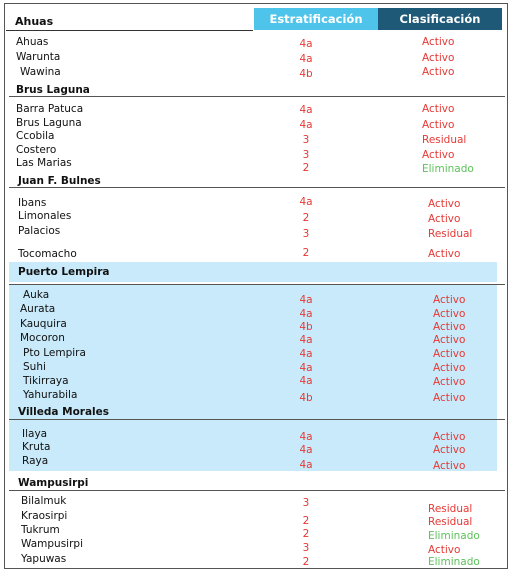 The width and height of the screenshot is (513, 573). I want to click on row-name: Kruta, so click(36, 447).